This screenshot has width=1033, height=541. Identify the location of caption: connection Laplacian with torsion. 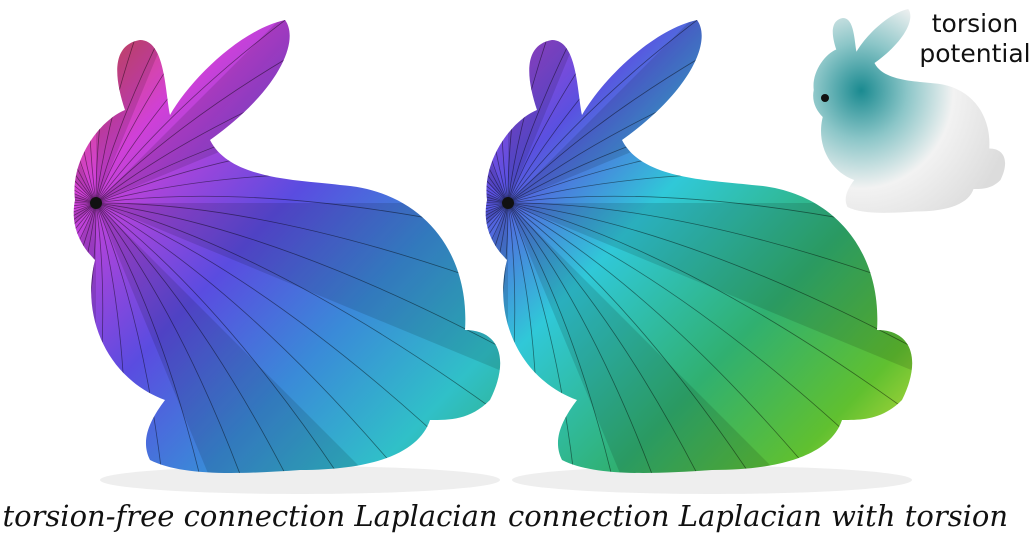
(758, 516).